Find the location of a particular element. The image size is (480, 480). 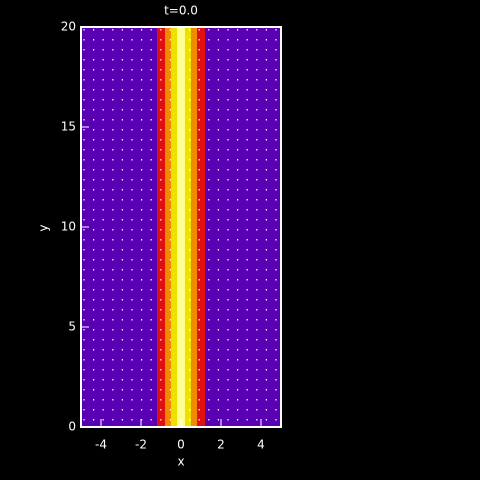

y-tick-label: 5 is located at coordinates (72, 327).